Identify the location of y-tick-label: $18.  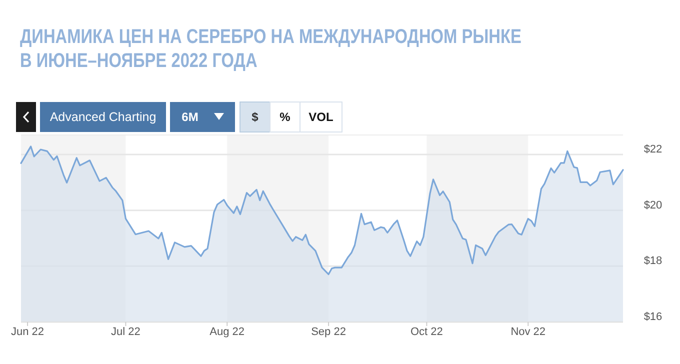
(653, 261).